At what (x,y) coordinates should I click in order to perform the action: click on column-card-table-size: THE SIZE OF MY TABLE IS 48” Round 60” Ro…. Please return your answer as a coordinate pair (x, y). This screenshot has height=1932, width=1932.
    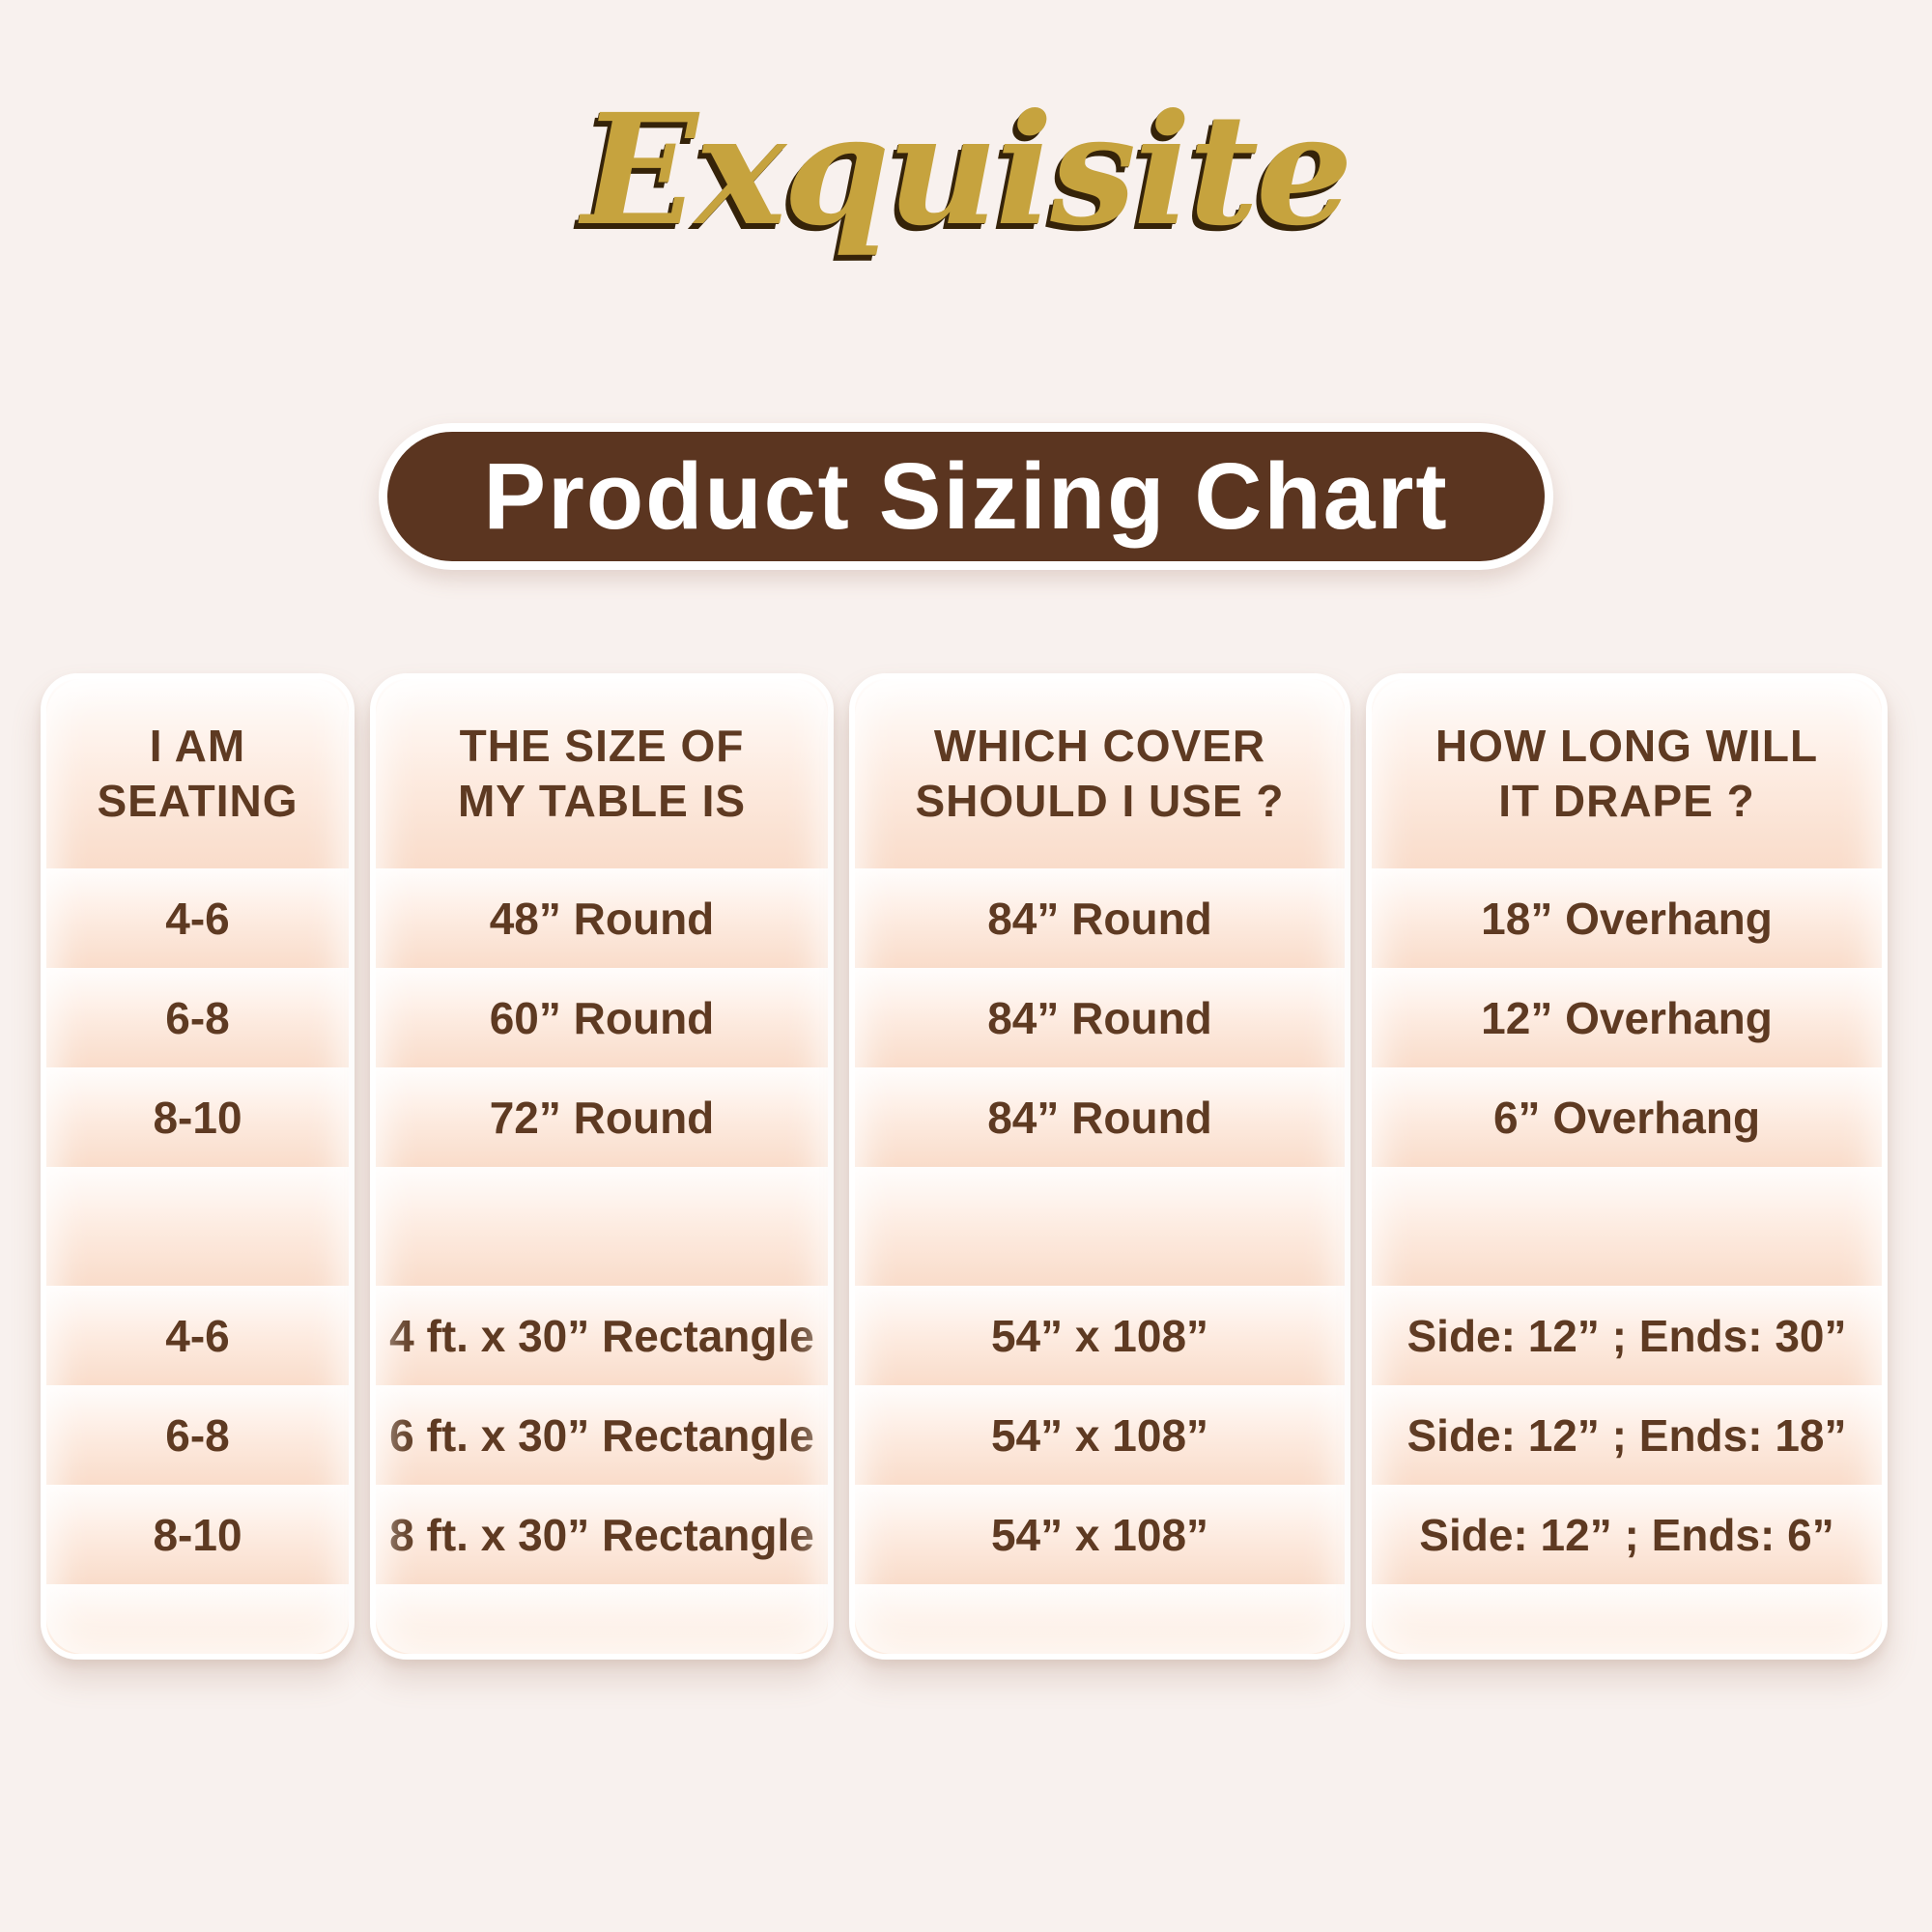
    Looking at the image, I should click on (602, 1166).